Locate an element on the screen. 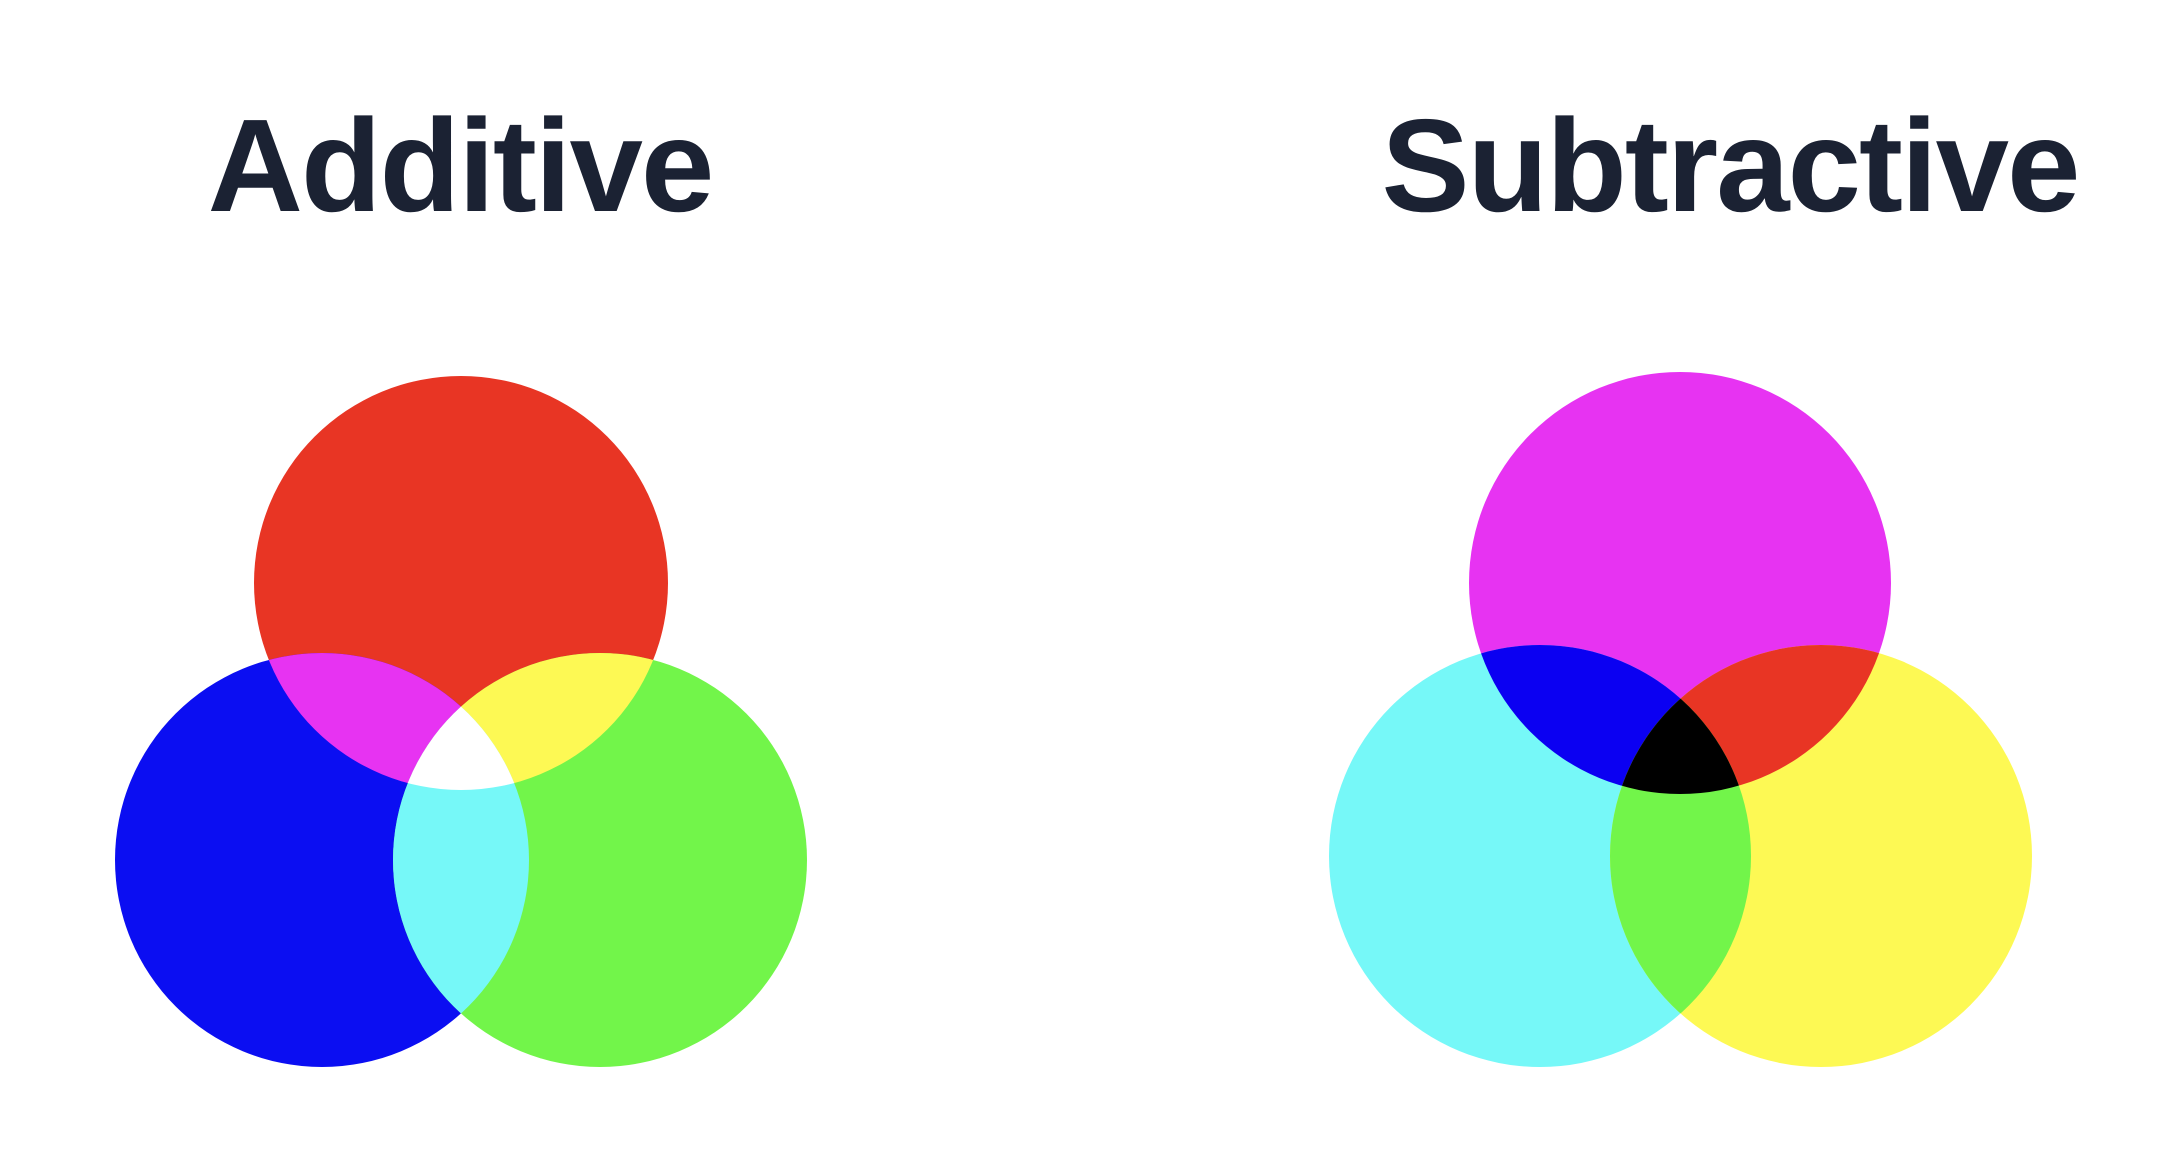  subtractive-title: Subtractive is located at coordinates (1731, 165).